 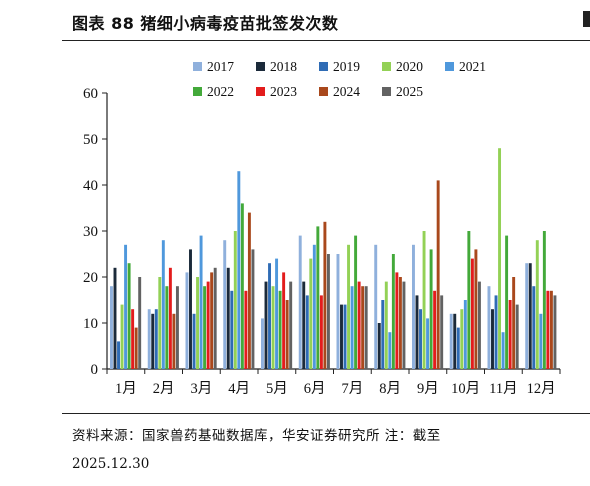 What do you see at coordinates (586, 19) in the screenshot?
I see `adjacent-figure-edge` at bounding box center [586, 19].